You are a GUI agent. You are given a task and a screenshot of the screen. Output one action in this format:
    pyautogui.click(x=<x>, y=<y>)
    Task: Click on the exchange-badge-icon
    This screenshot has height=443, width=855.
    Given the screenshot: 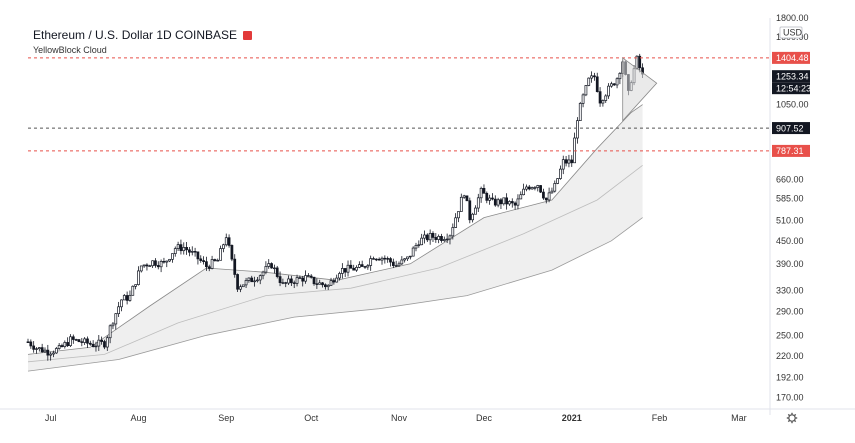 What is the action you would take?
    pyautogui.click(x=248, y=35)
    